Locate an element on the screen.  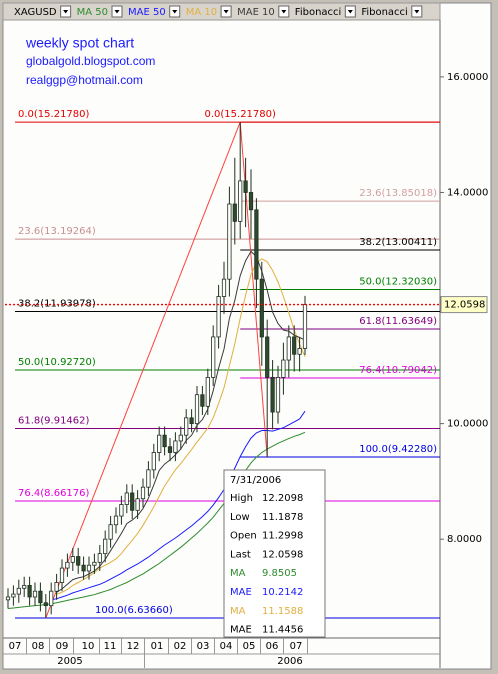
y-tick-label: 8.0000 is located at coordinates (464, 539).